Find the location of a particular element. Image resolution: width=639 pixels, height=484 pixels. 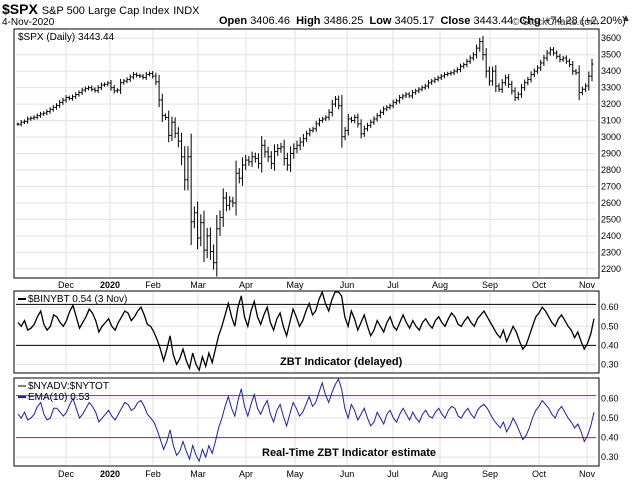

rt-legend: $NYADV:$NYTOT is located at coordinates (68, 386).